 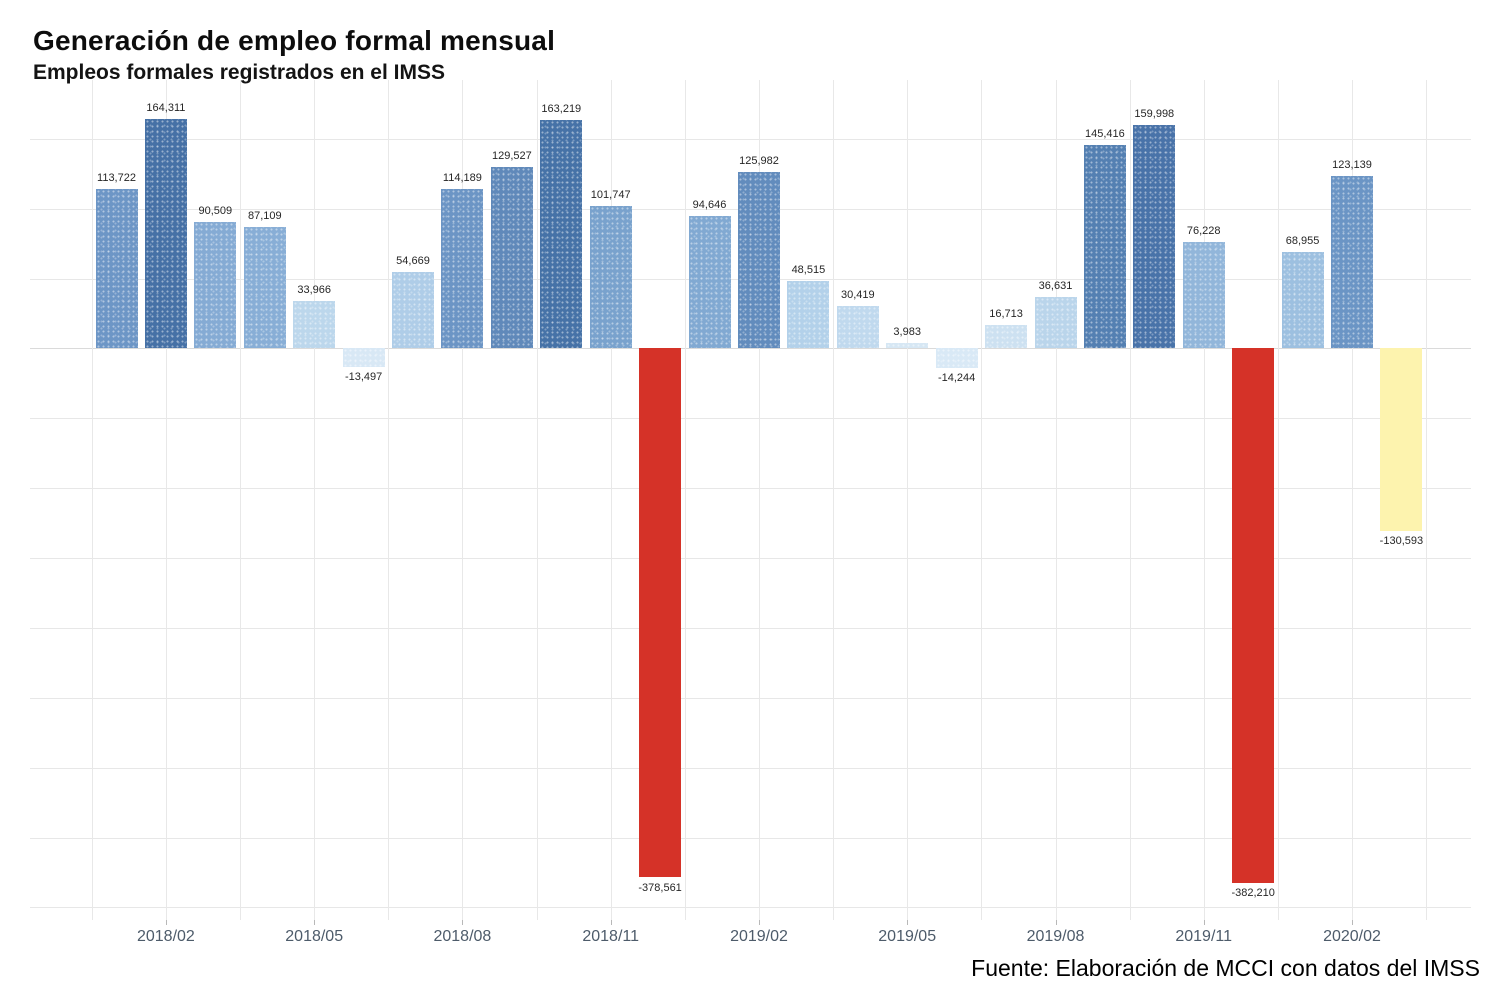 I want to click on bar-value-label: 159,998, so click(x=1154, y=113).